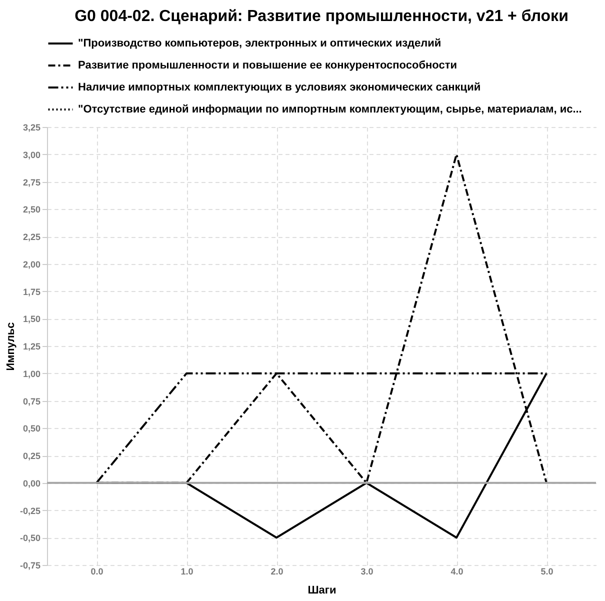  What do you see at coordinates (547, 571) in the screenshot?
I see `x-tick-label: 5.0` at bounding box center [547, 571].